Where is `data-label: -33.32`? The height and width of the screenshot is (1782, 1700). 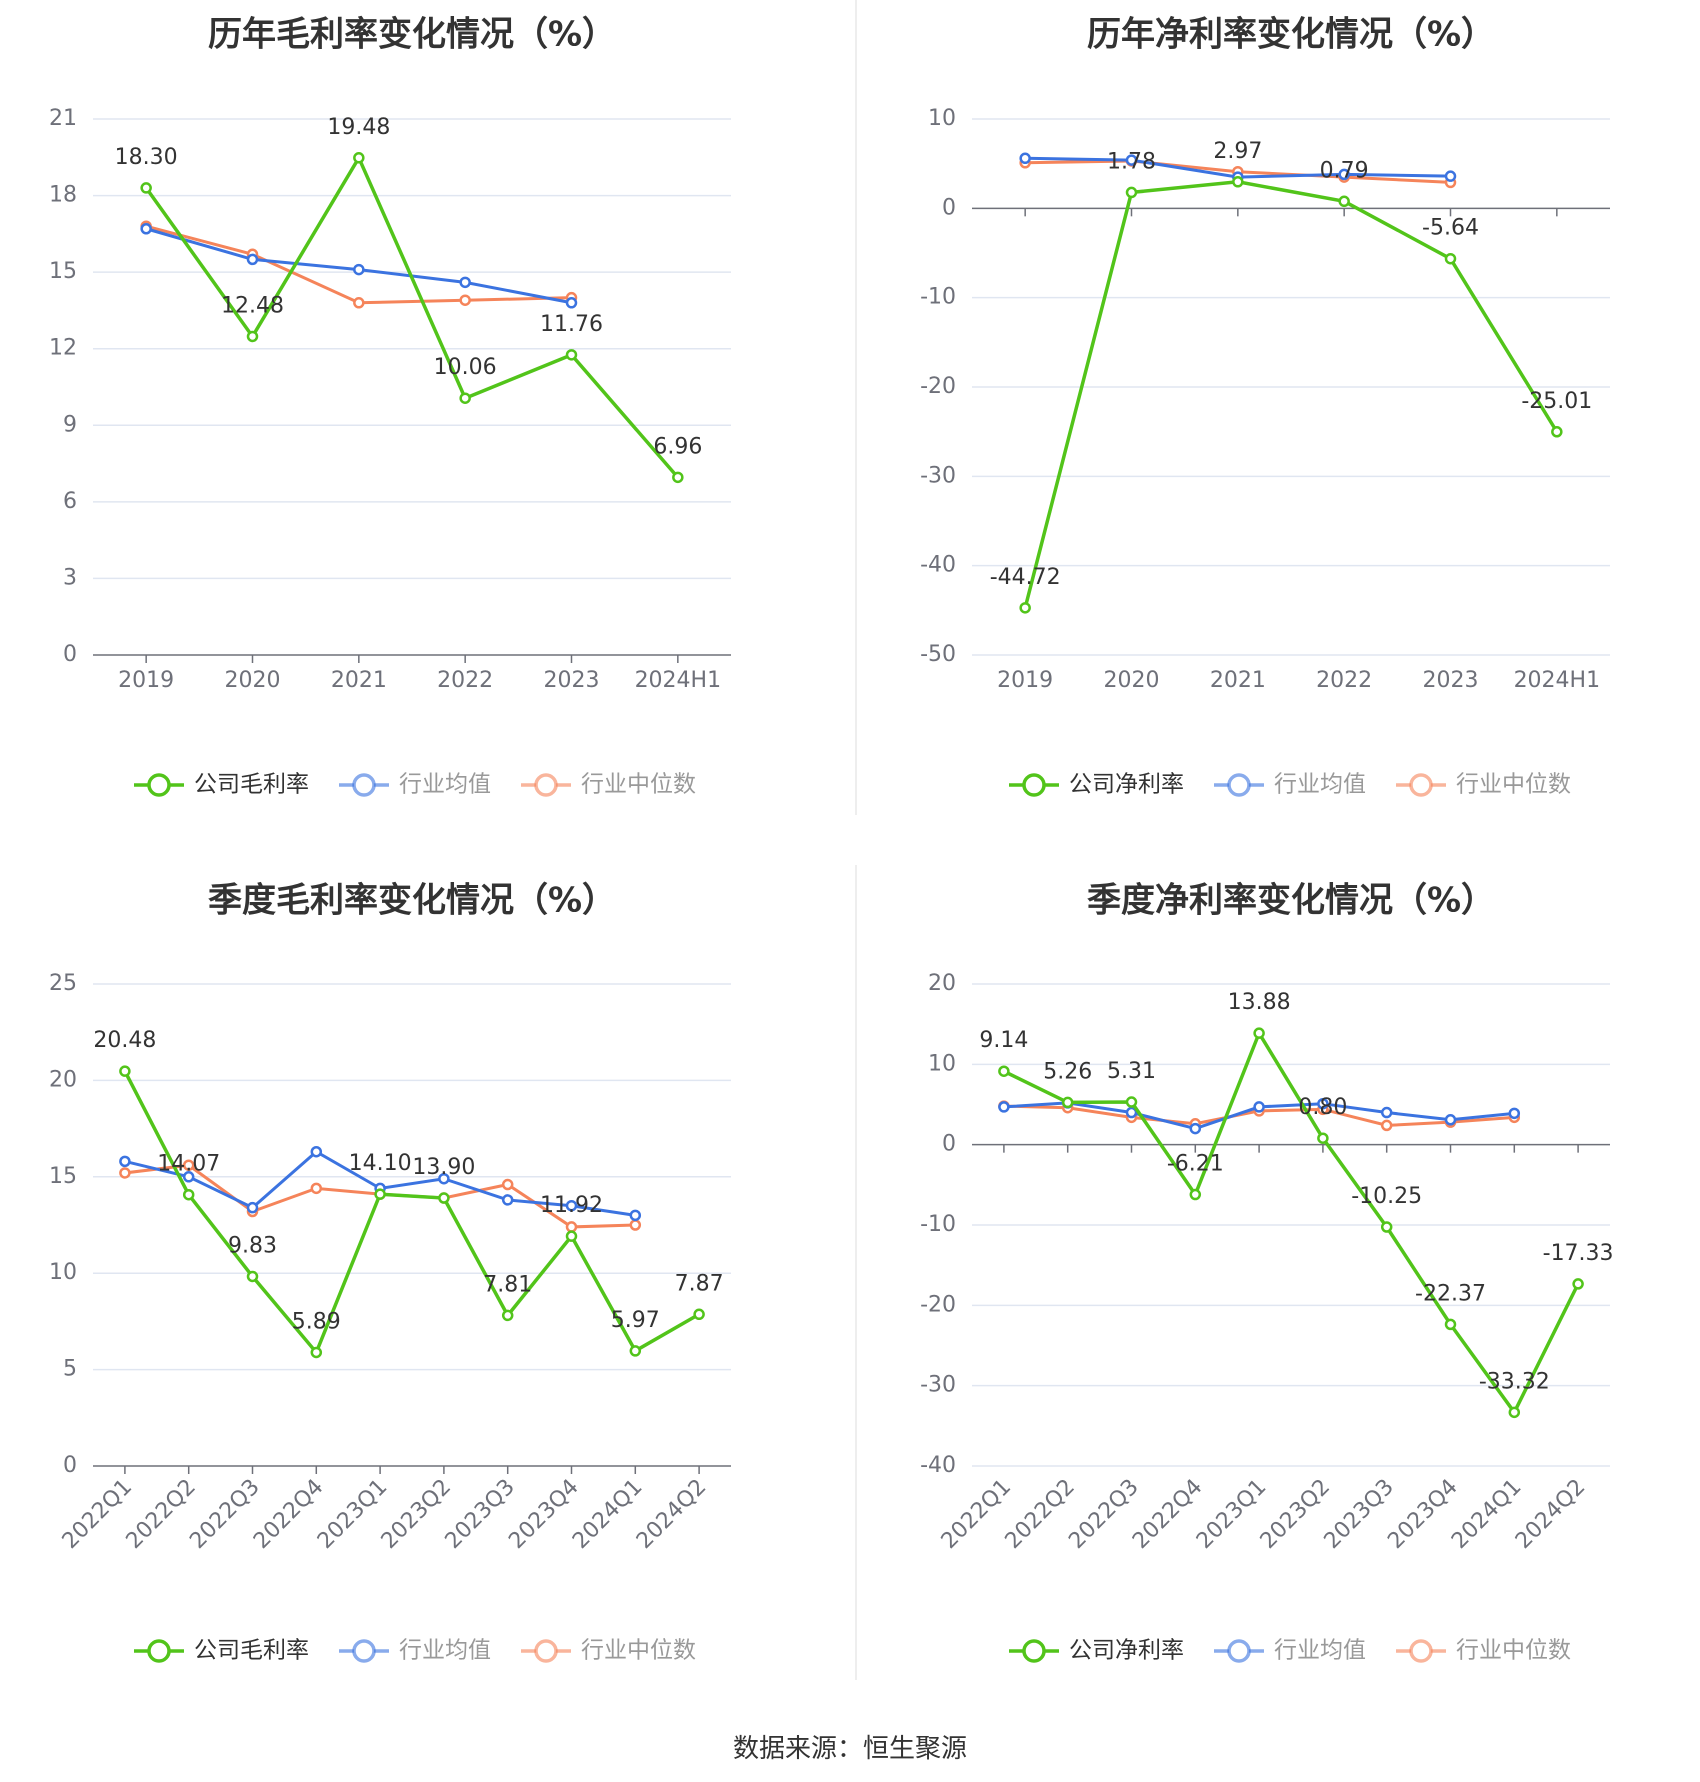 data-label: -33.32 is located at coordinates (1514, 1381).